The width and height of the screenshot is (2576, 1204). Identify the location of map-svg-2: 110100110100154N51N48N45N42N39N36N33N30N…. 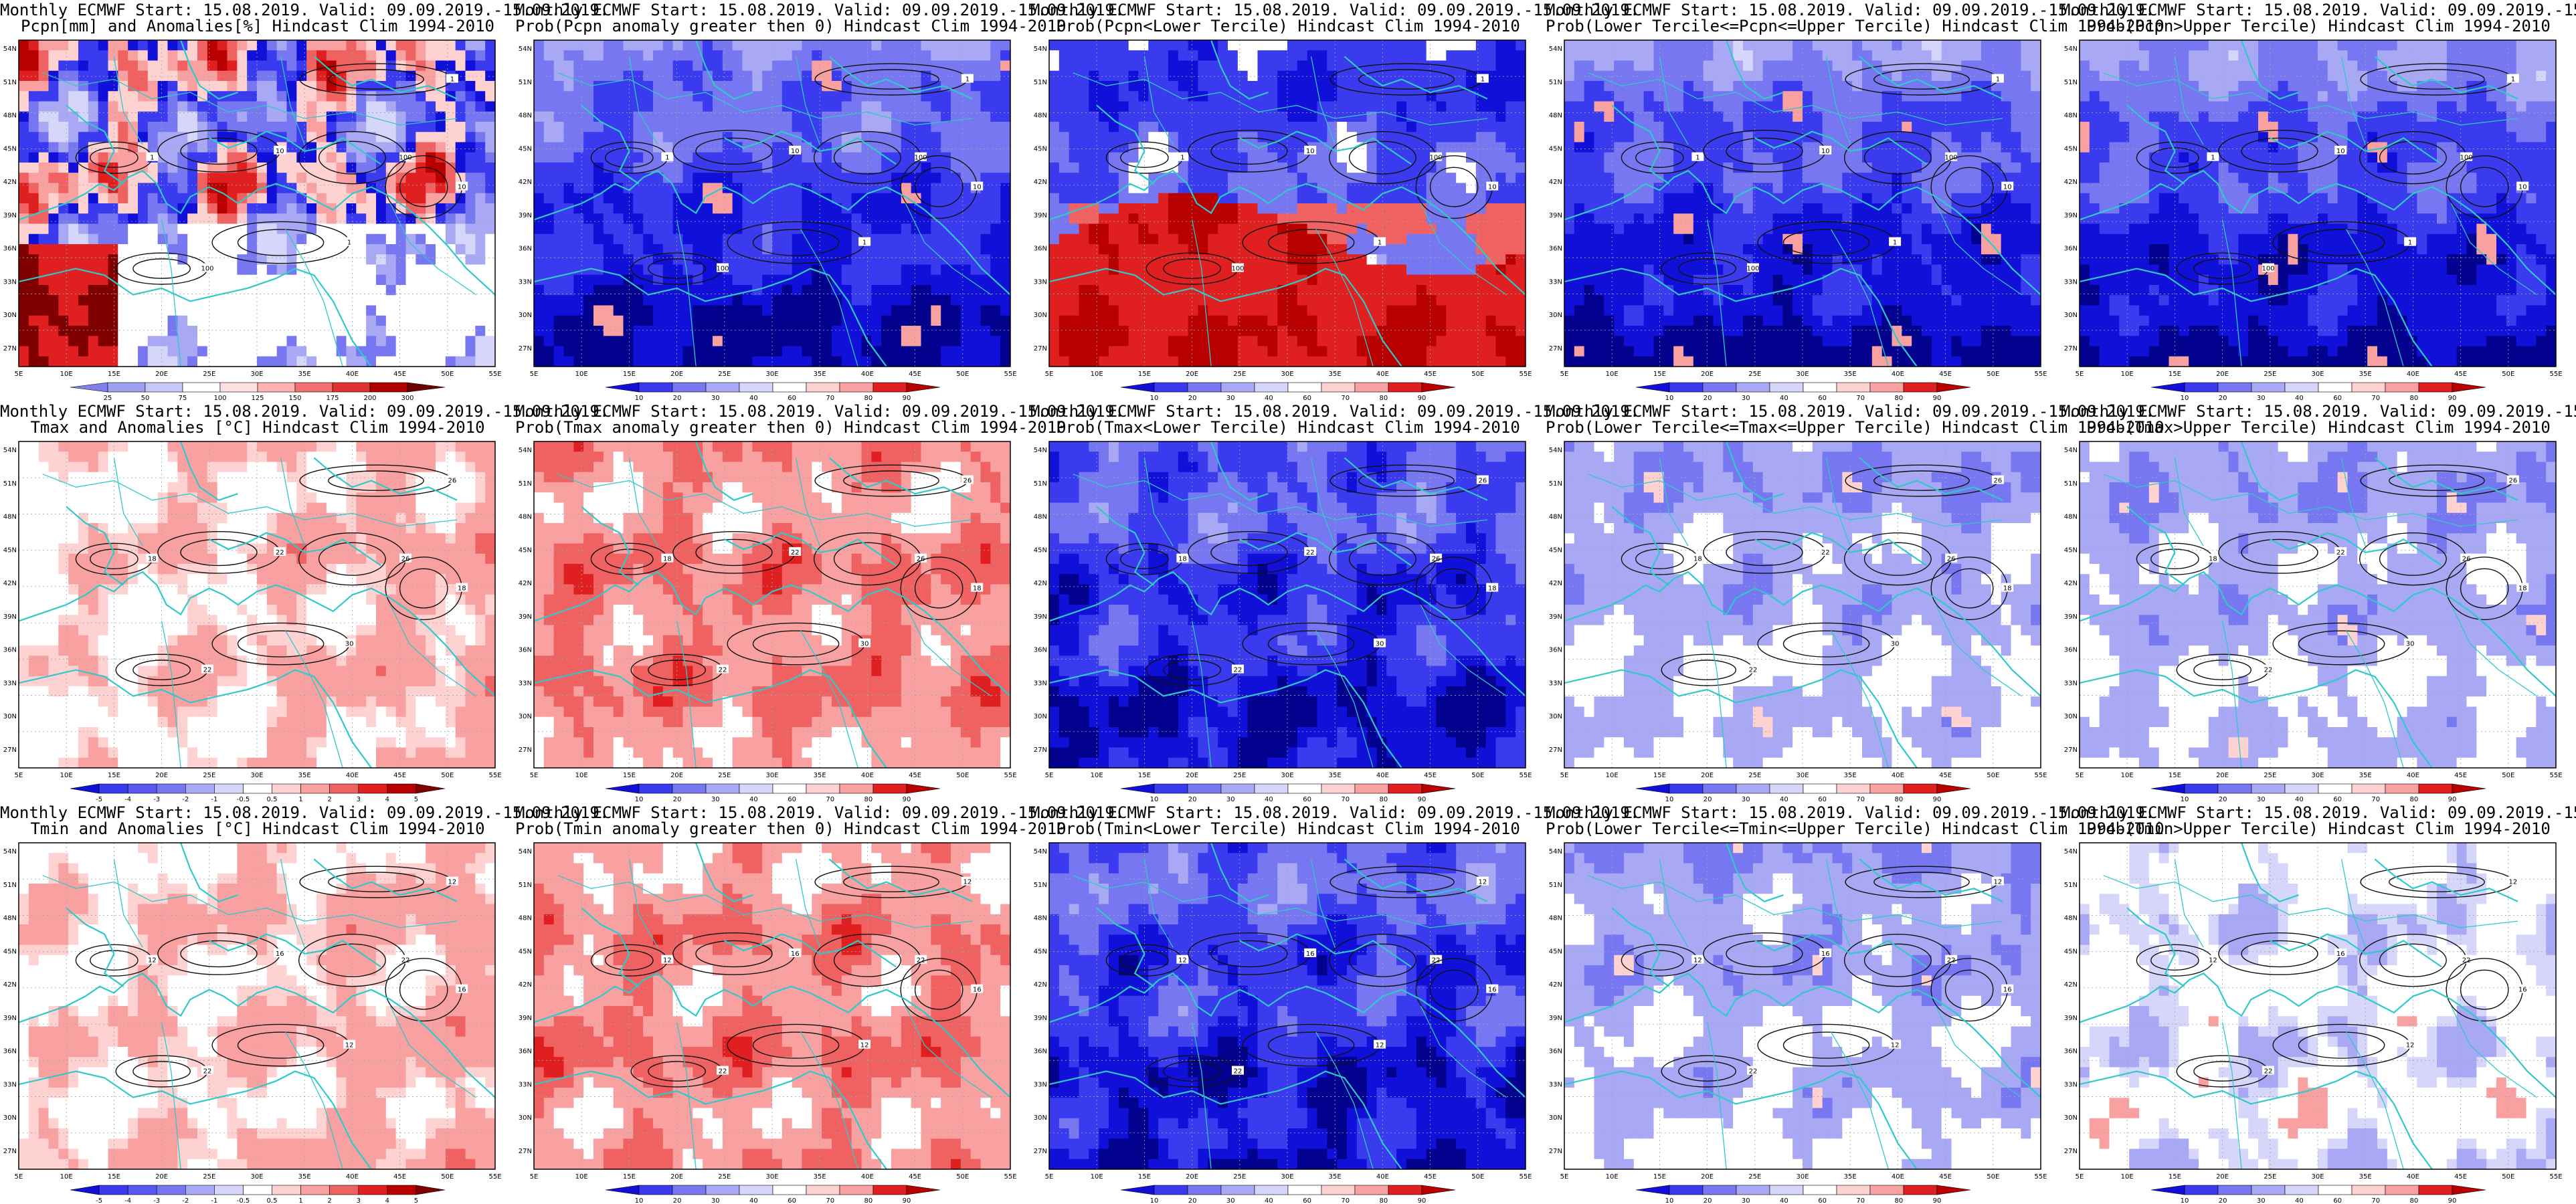
(768, 220).